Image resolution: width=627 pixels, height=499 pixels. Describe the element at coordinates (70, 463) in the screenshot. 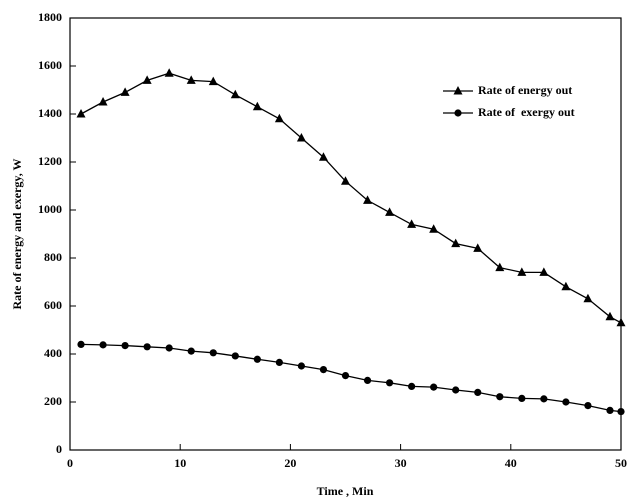

I see `x-tick-label: 0` at that location.